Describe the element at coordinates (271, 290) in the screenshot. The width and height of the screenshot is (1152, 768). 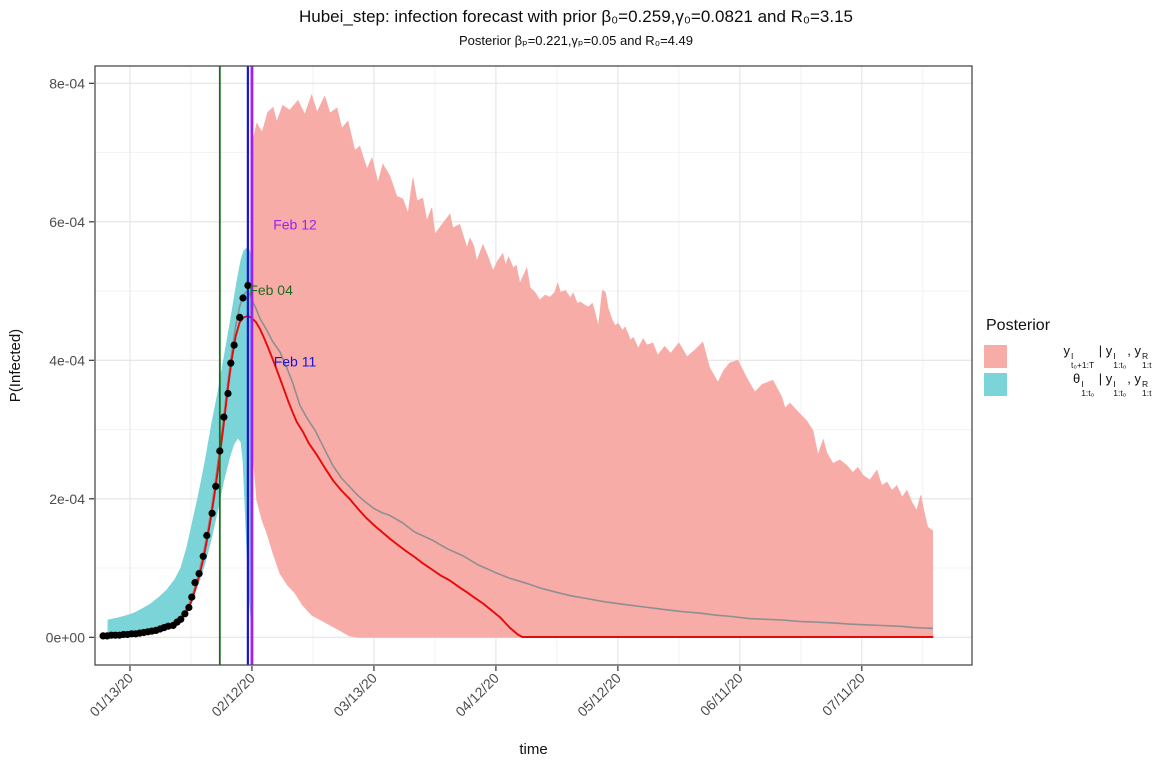
I see `vline-label: Feb 04` at that location.